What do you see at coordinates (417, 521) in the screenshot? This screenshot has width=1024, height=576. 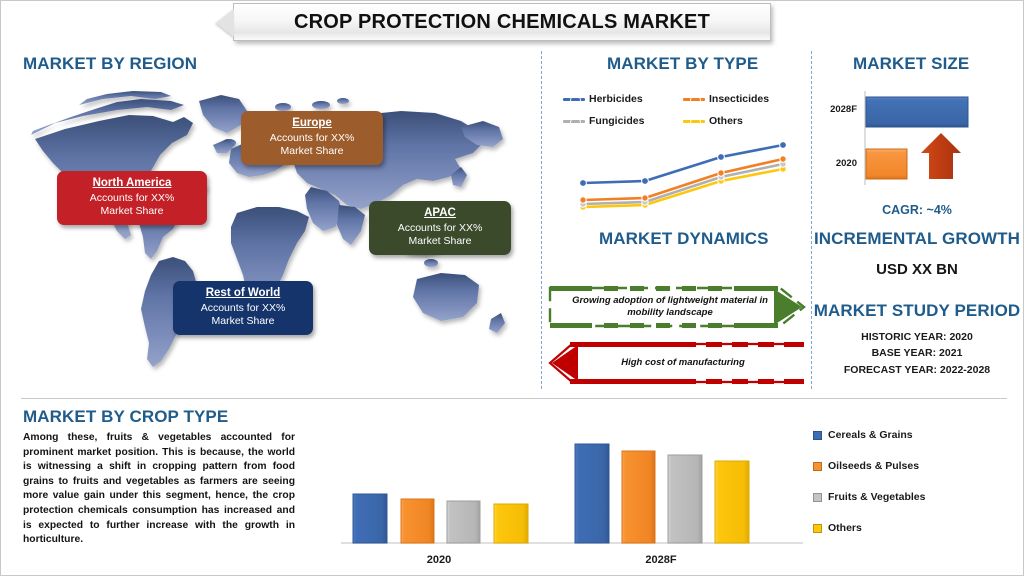 I see `bar-2020-oilseeds-pulses` at bounding box center [417, 521].